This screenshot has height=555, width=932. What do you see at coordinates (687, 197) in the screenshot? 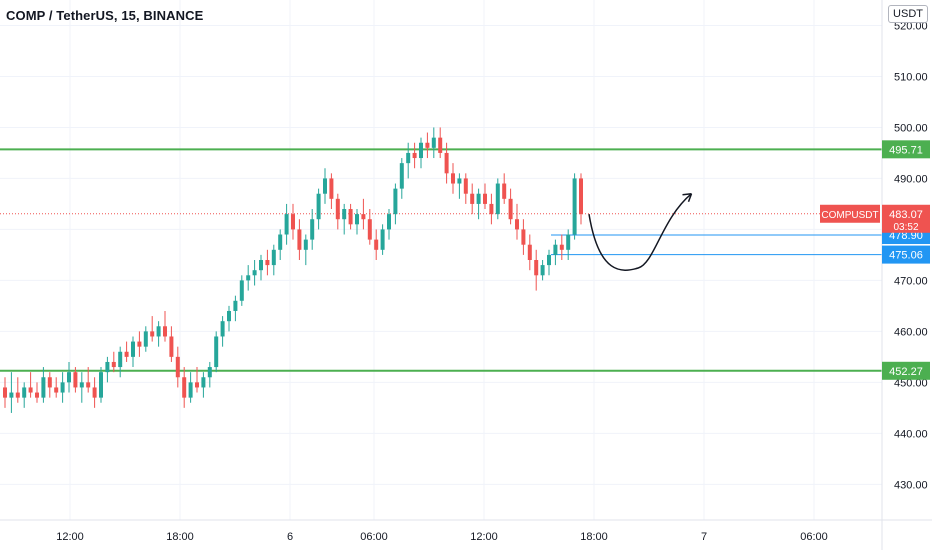
I see `projection-arrowhead` at bounding box center [687, 197].